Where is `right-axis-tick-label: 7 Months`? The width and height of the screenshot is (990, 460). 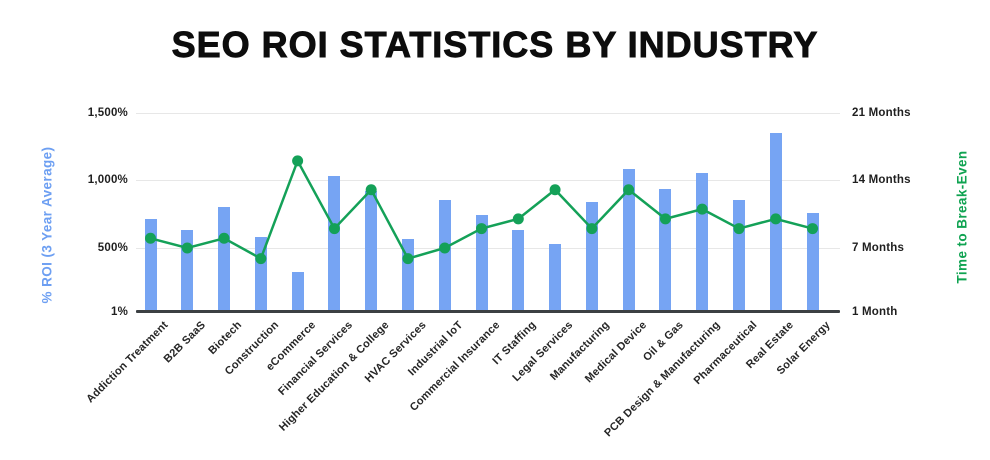
right-axis-tick-label: 7 Months is located at coordinates (878, 248).